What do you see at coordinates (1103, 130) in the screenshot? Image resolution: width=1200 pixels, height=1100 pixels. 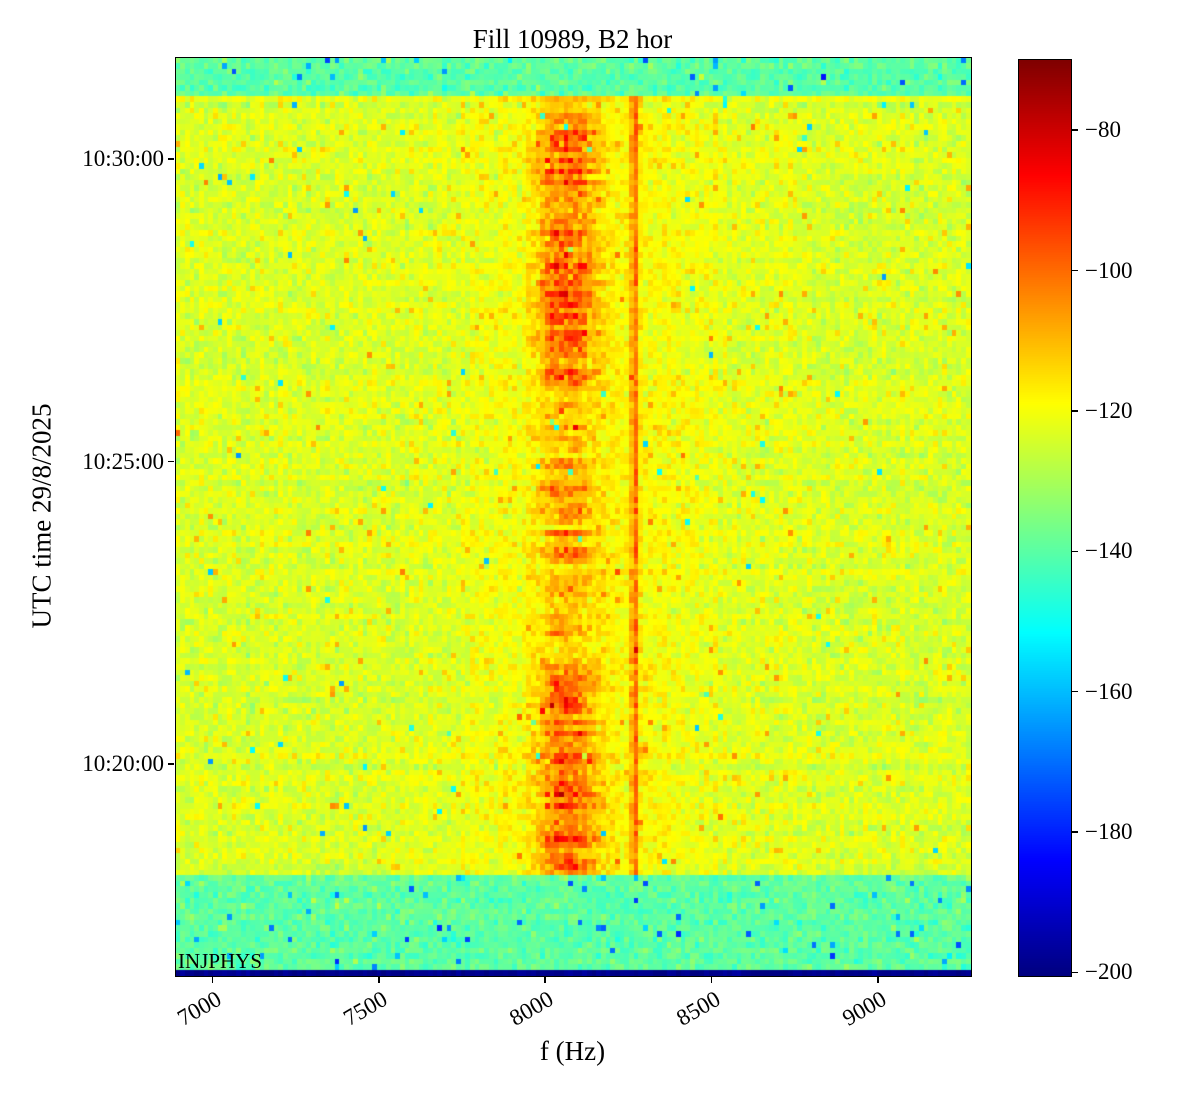 I see `colorbar-tick-label: −80` at bounding box center [1103, 130].